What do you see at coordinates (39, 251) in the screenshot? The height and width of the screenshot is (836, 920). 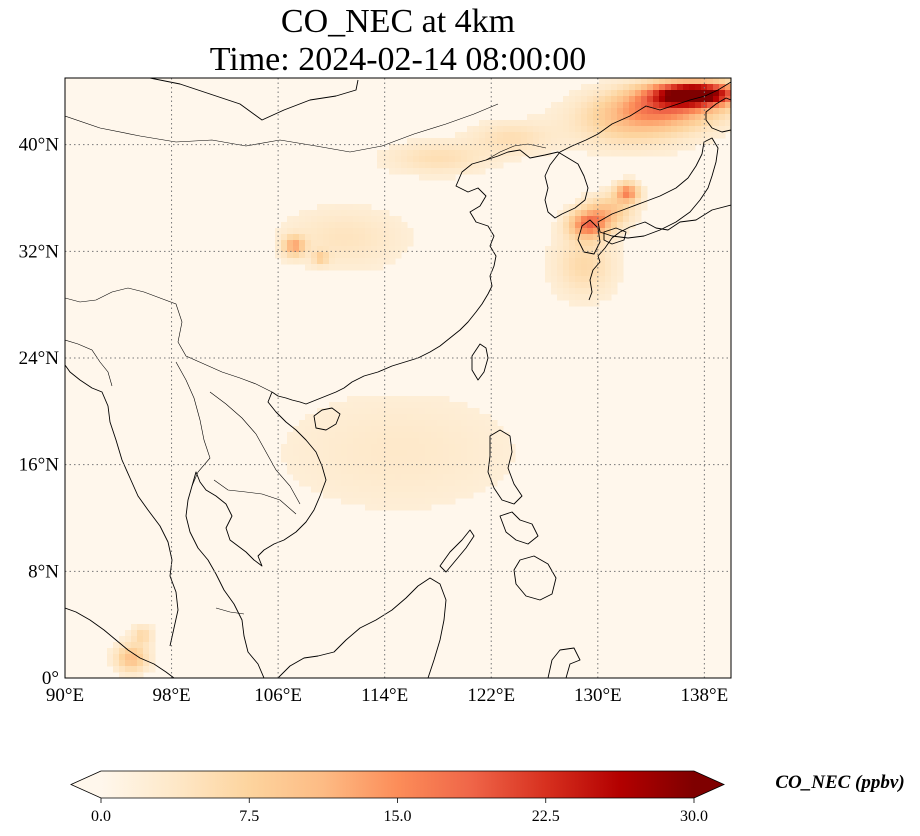 I see `lat-tick-label: 32°N` at bounding box center [39, 251].